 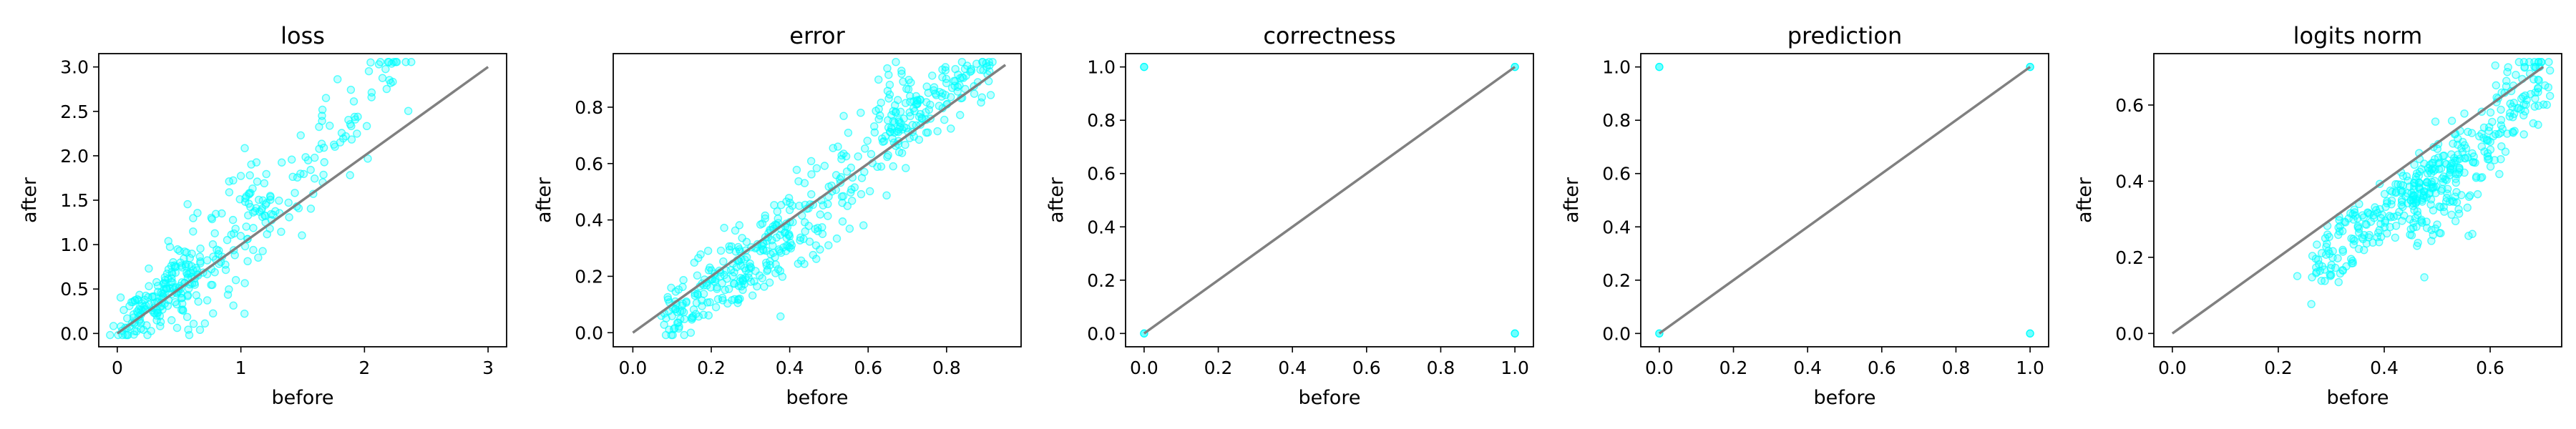 I want to click on x-axis-label: before, so click(x=1845, y=398).